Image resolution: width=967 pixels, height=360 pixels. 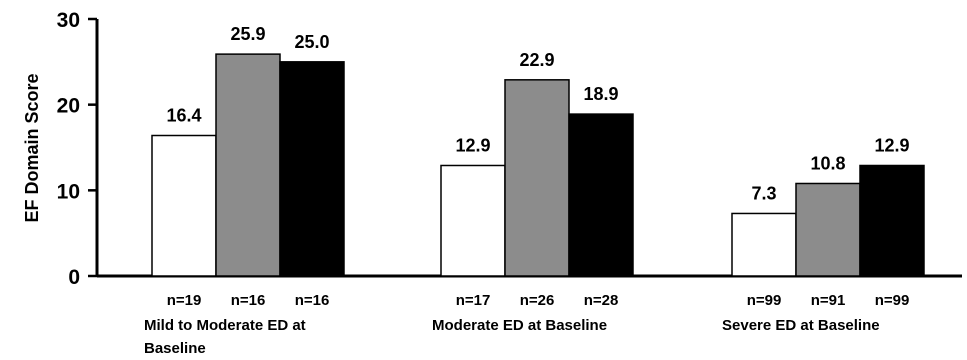 I want to click on group-label: Mild to Moderate ED at, so click(x=225, y=325).